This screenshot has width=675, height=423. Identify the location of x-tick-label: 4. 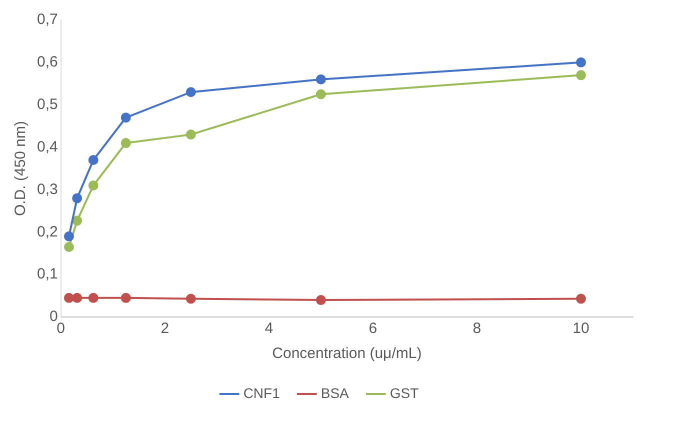
(269, 329).